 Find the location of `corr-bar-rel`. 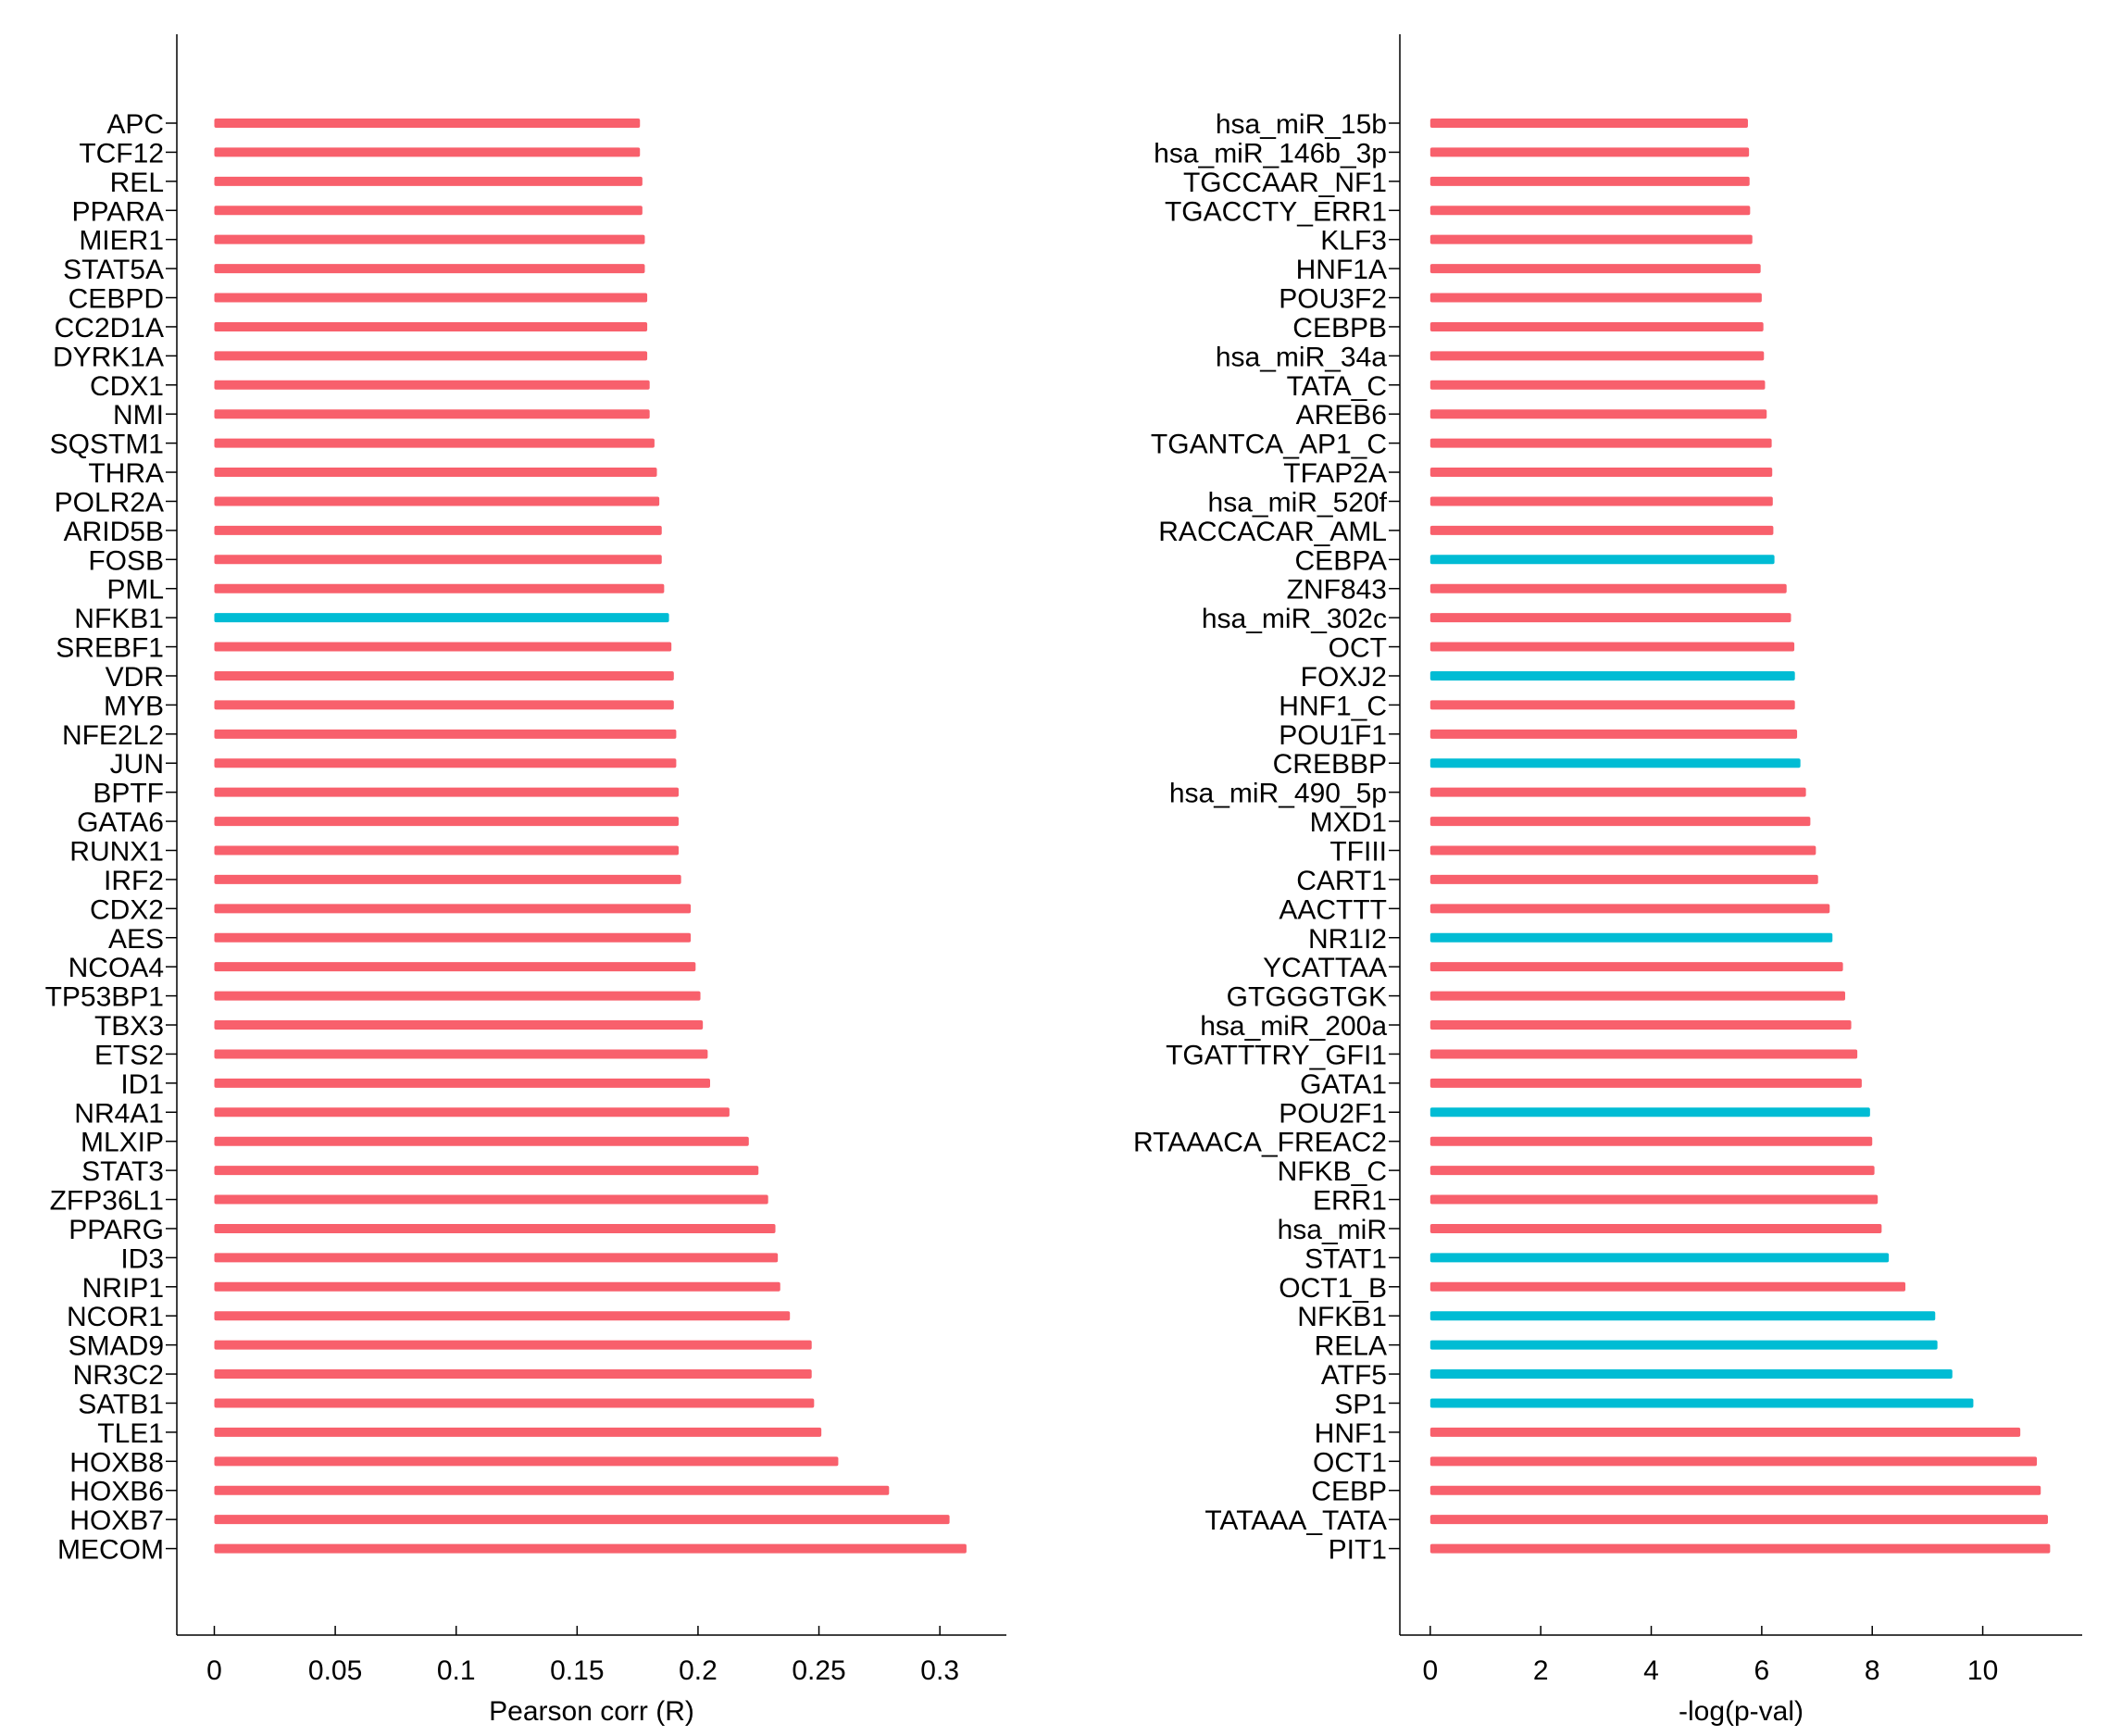

corr-bar-rel is located at coordinates (428, 181).